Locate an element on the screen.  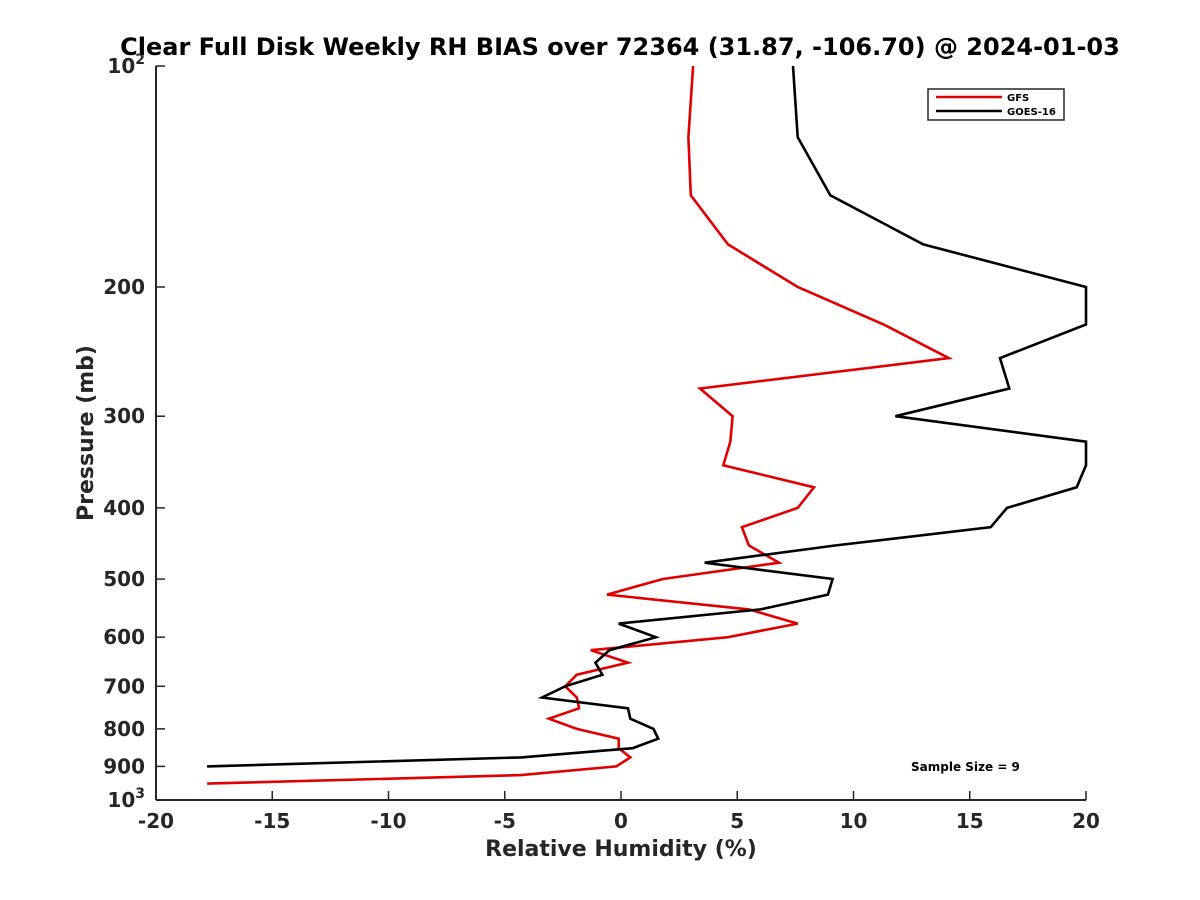
legend-label-gfs: GFS is located at coordinates (1018, 98).